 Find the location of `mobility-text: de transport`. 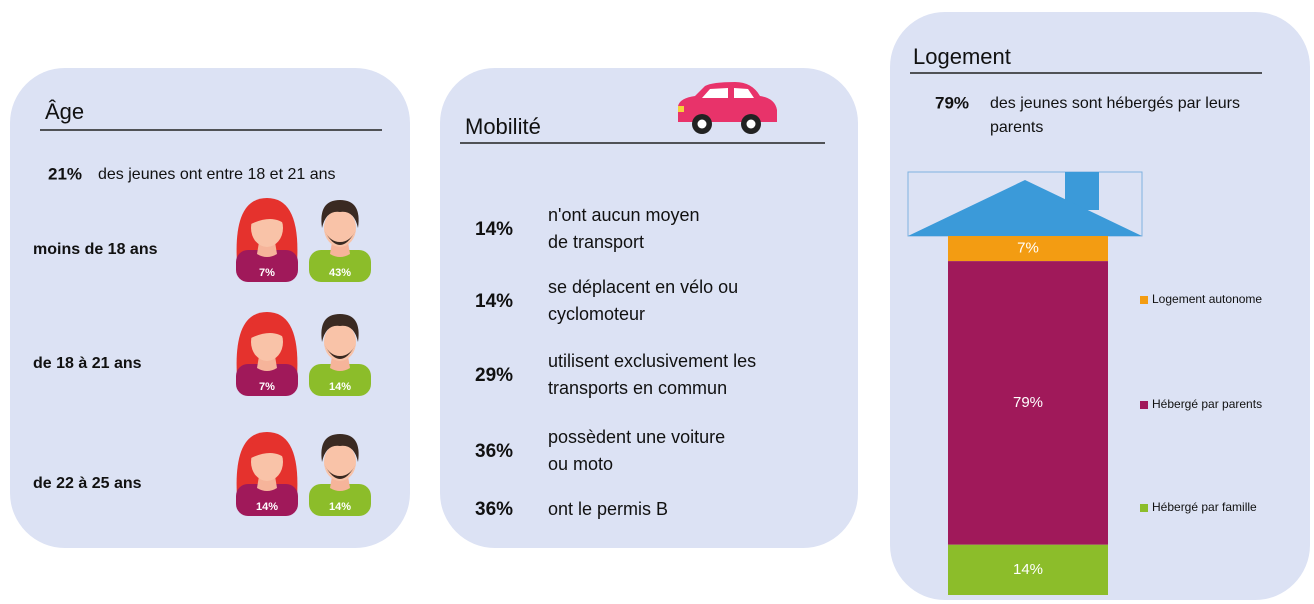

mobility-text: de transport is located at coordinates (596, 242).